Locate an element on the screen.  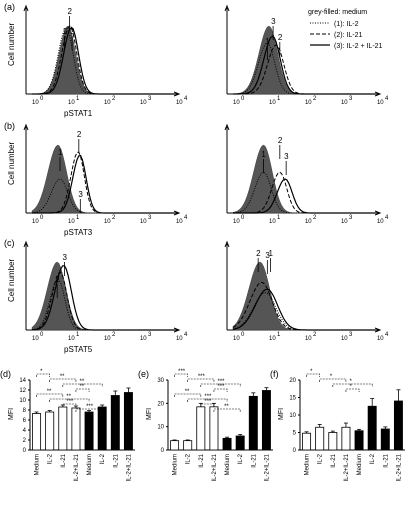
y-tick-label: 0 is located at coordinates (295, 451).